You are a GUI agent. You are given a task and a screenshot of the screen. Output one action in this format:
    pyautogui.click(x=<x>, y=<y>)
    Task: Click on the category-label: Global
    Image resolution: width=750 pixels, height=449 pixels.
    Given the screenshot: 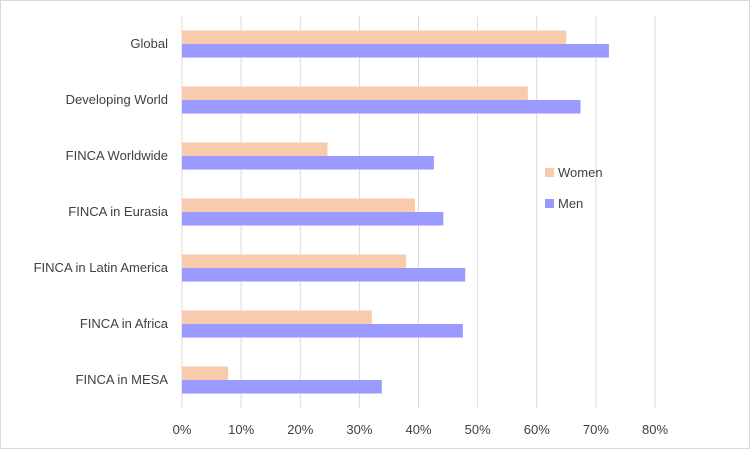 What is the action you would take?
    pyautogui.click(x=149, y=43)
    